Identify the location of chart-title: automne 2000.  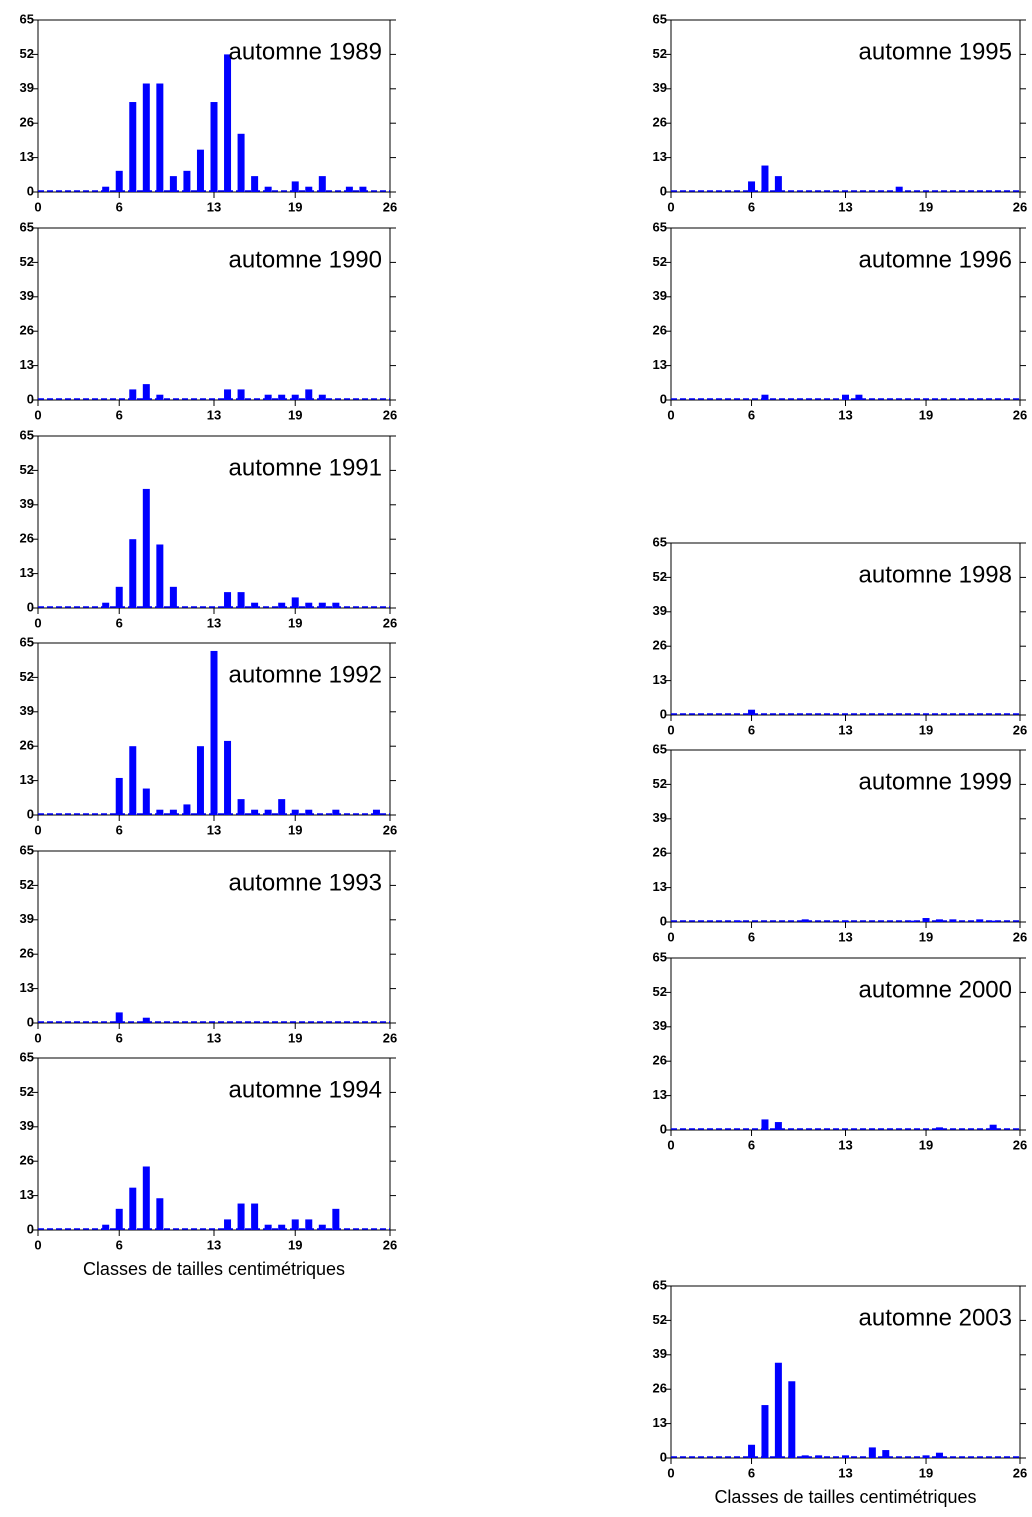
(935, 989).